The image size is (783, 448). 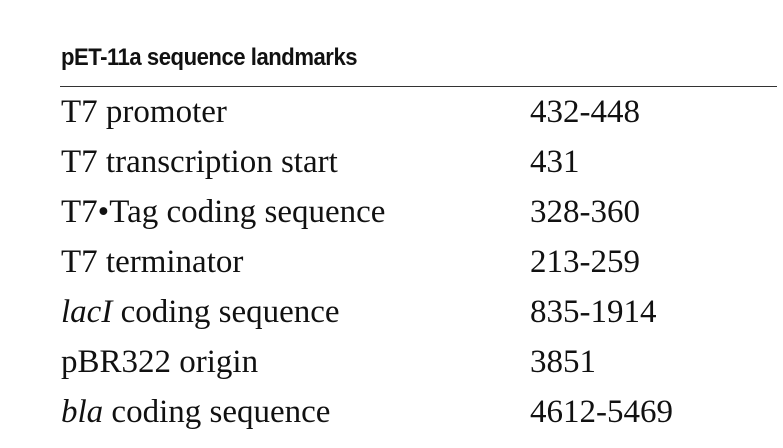 I want to click on row-name: pBR322 origin, so click(x=159, y=362).